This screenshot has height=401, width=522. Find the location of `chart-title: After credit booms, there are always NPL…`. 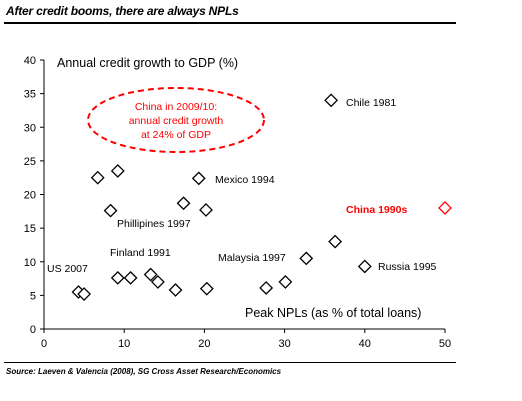

chart-title: After credit booms, there are always NPL… is located at coordinates (122, 11).